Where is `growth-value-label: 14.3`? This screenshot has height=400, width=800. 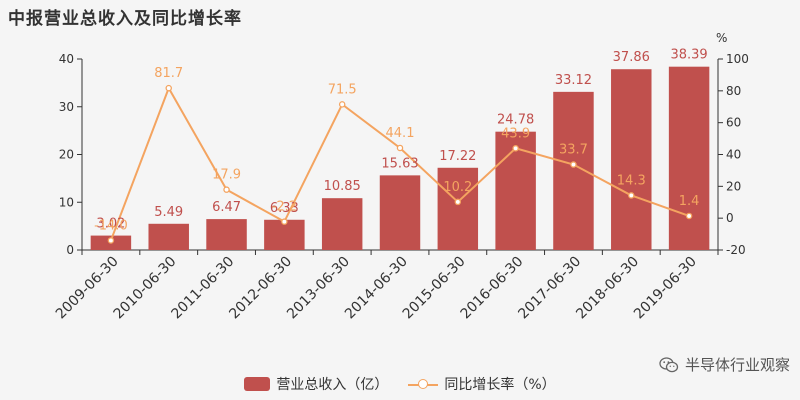 growth-value-label: 14.3 is located at coordinates (631, 180).